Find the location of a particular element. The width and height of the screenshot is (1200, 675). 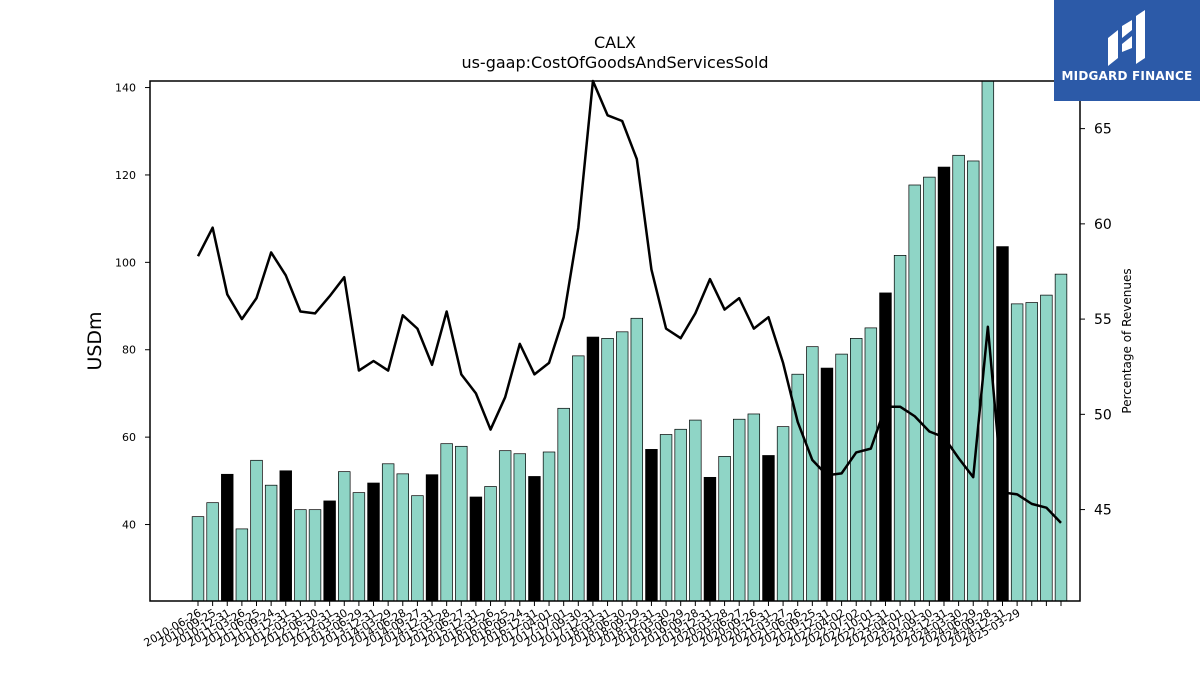

y2-tick-label: 55 is located at coordinates (1103, 320).